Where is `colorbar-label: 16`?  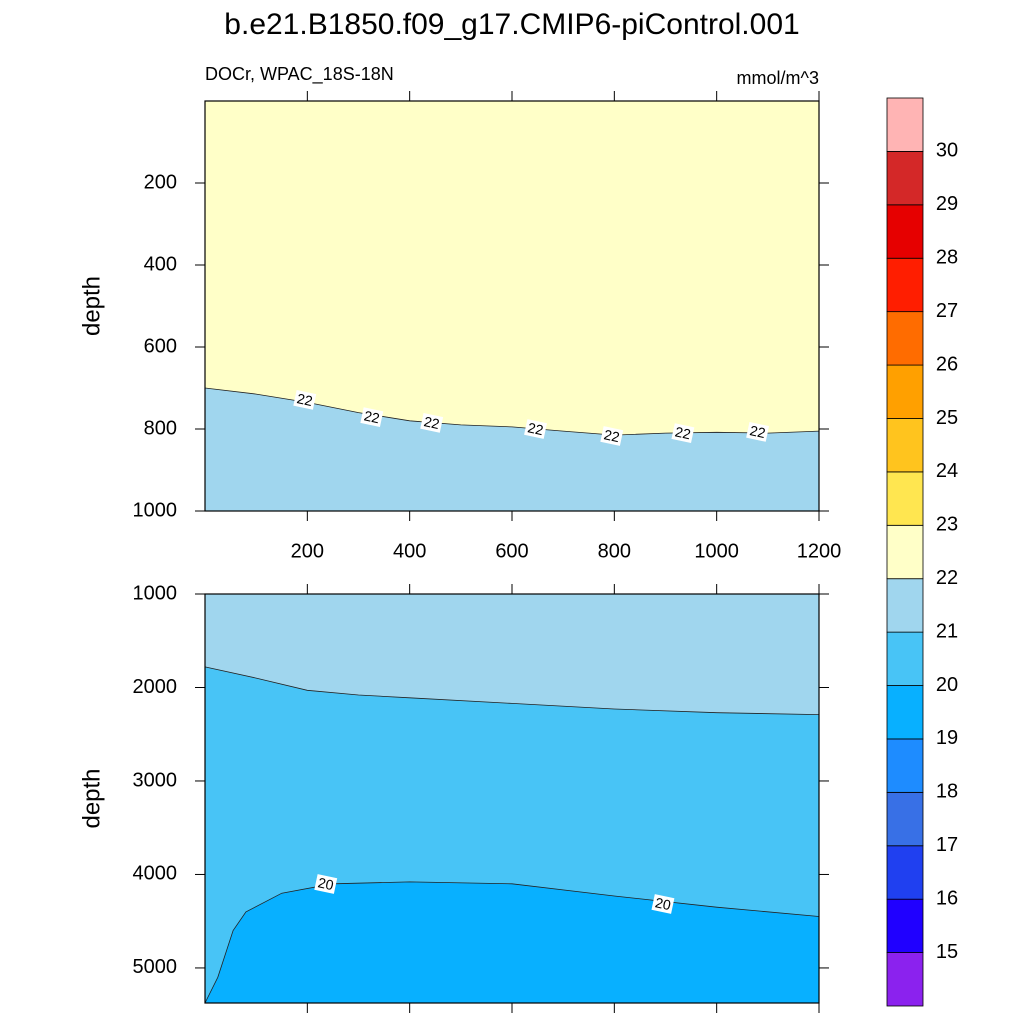
colorbar-label: 16 is located at coordinates (947, 898).